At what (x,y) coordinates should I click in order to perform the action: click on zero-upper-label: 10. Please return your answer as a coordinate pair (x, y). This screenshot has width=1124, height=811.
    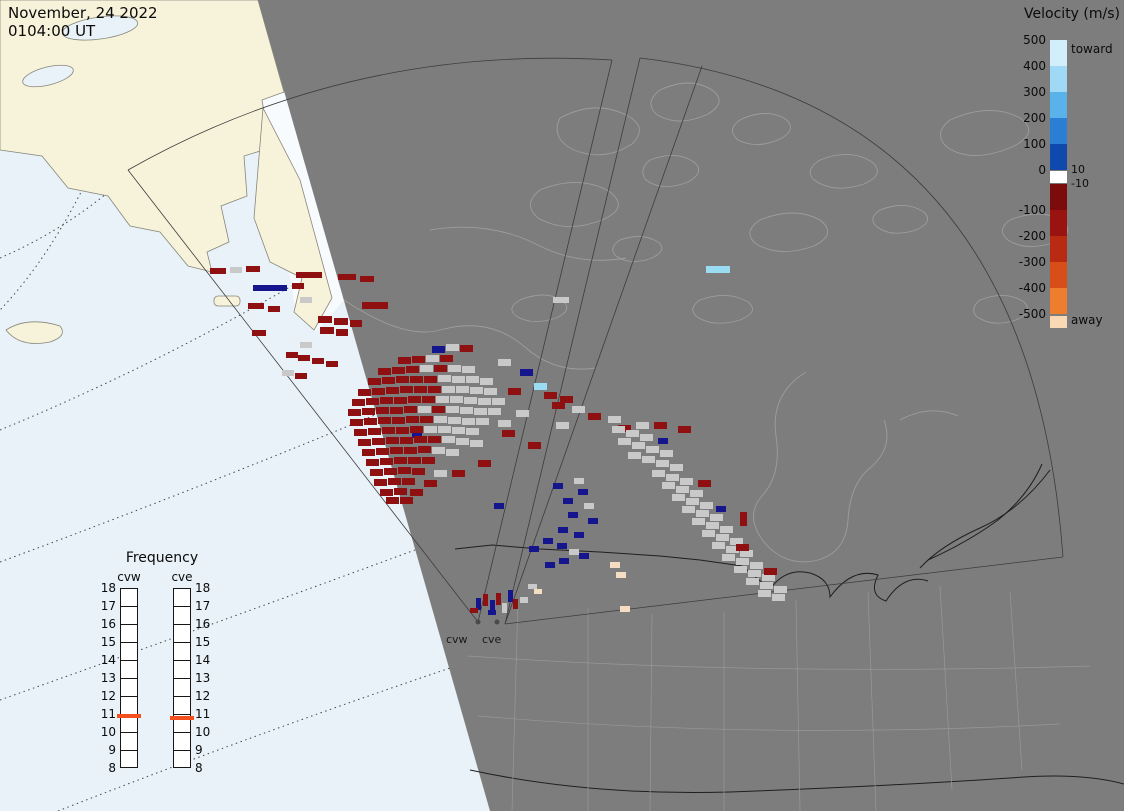
    Looking at the image, I should click on (1078, 169).